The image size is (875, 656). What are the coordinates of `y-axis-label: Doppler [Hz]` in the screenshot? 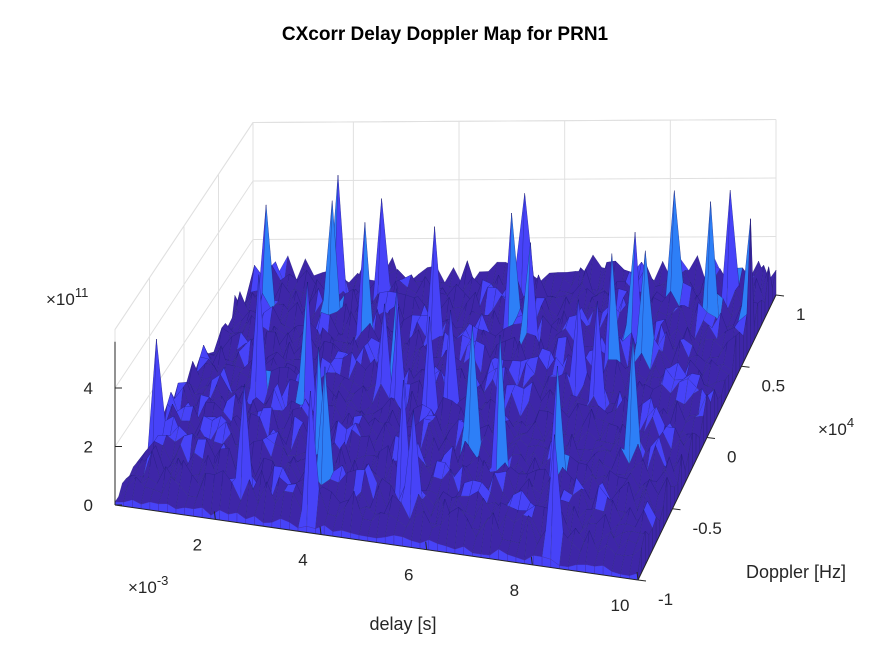 It's located at (796, 572).